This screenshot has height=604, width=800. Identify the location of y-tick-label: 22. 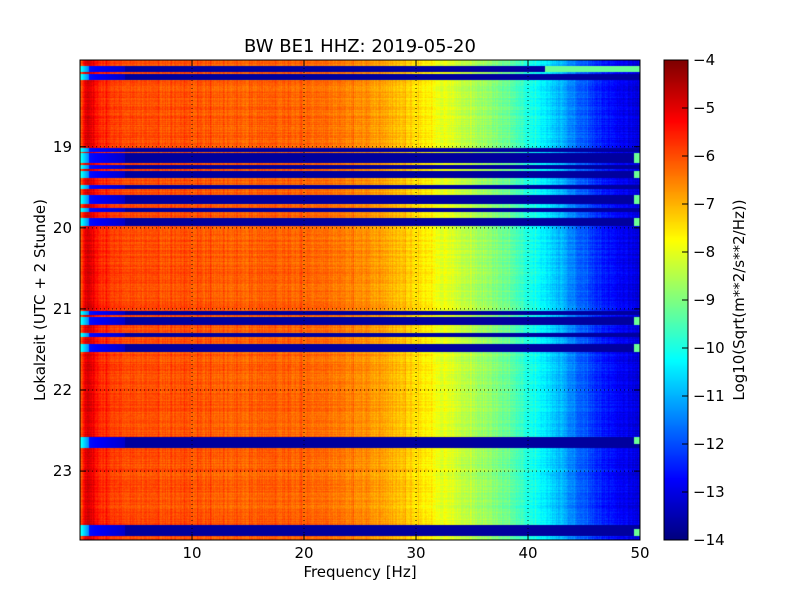
(62, 390).